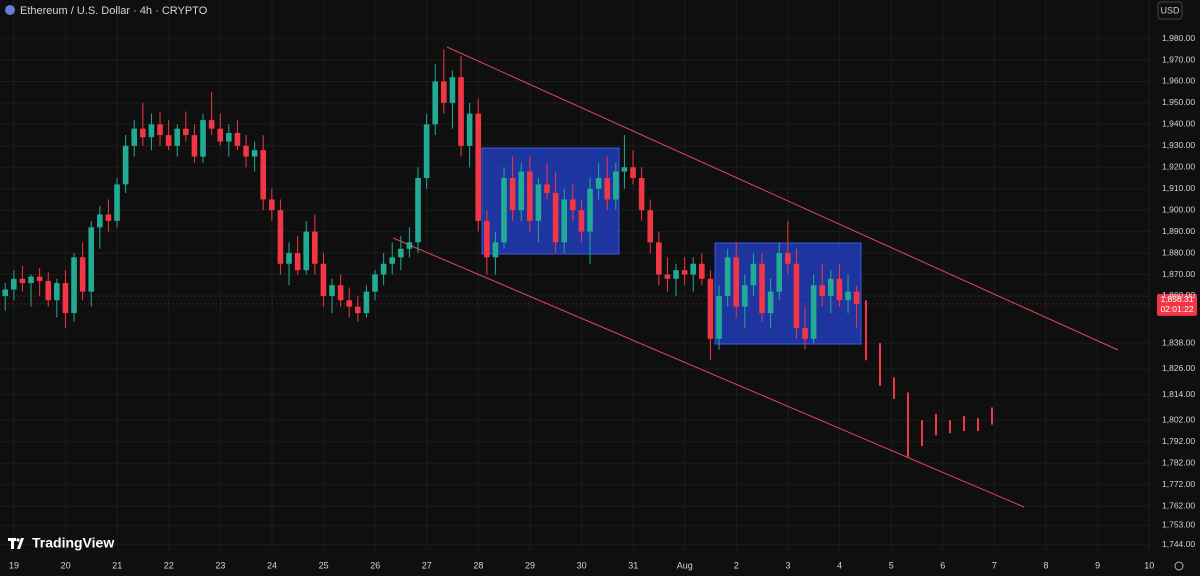 This screenshot has height=576, width=1200. What do you see at coordinates (375, 565) in the screenshot?
I see `x-tick-label: 26` at bounding box center [375, 565].